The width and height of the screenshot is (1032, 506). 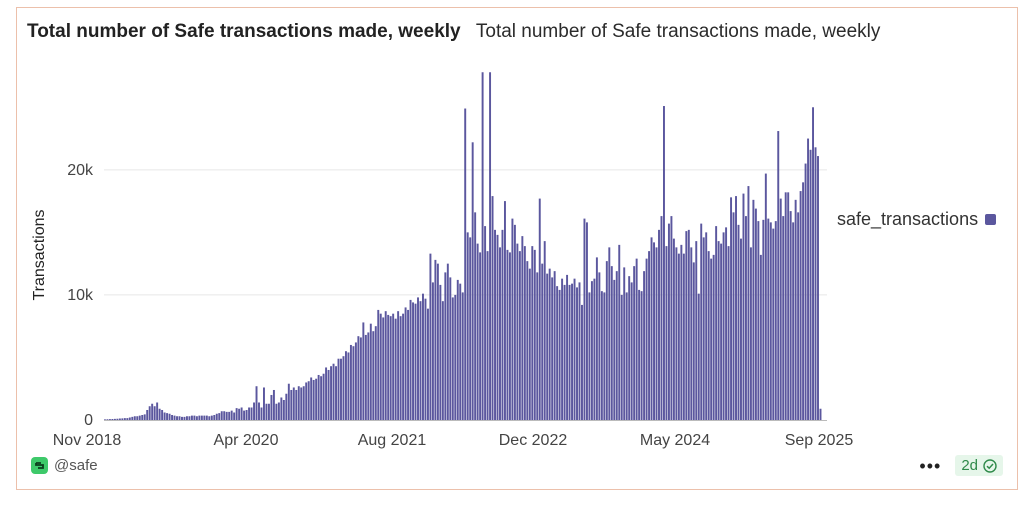 What do you see at coordinates (39, 465) in the screenshot?
I see `safe-logo-icon` at bounding box center [39, 465].